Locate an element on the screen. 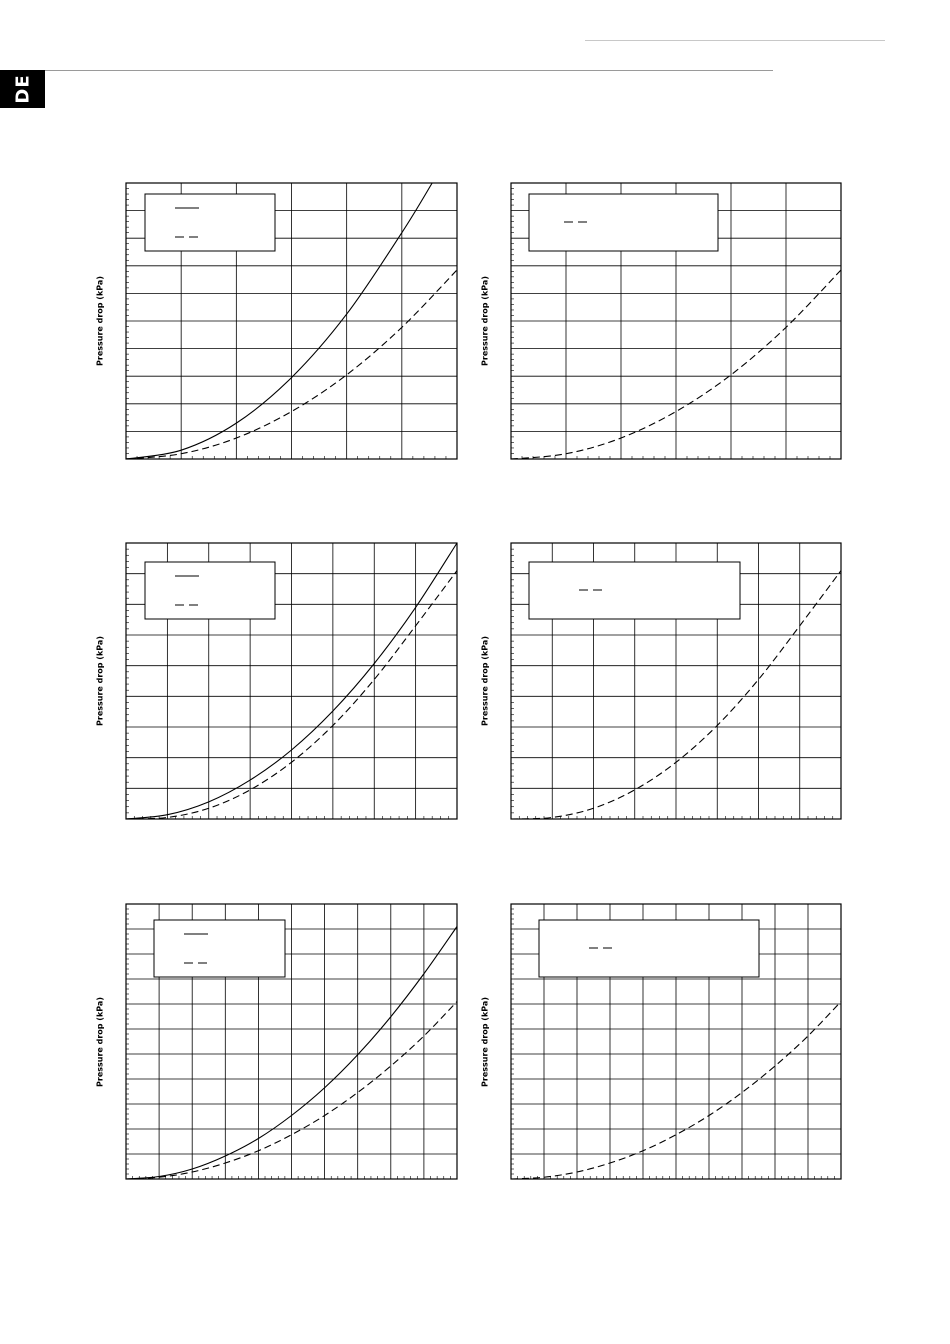  header-rule-main is located at coordinates (409, 70).